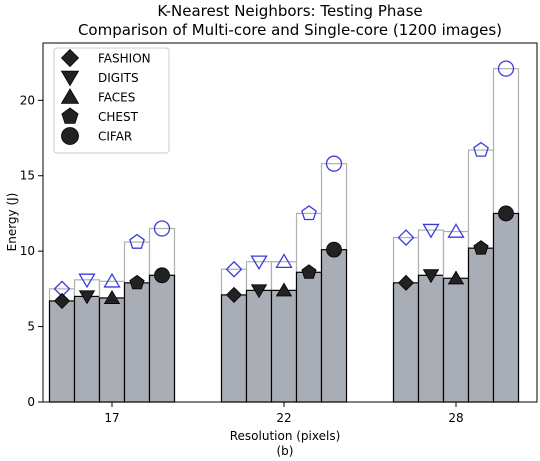  What do you see at coordinates (111, 418) in the screenshot?
I see `x-tick-label-17: 17` at bounding box center [111, 418].